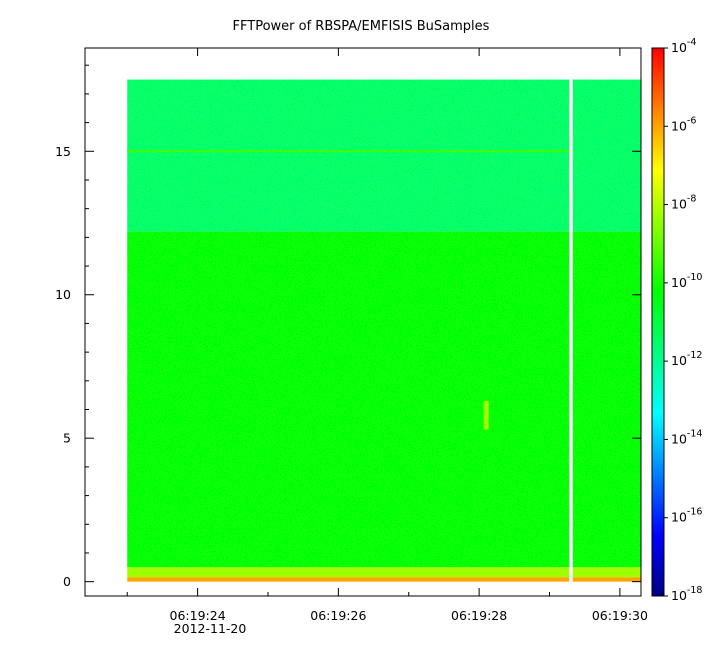 This screenshot has height=656, width=724. Describe the element at coordinates (67, 581) in the screenshot. I see `y-tick-label: 0` at that location.